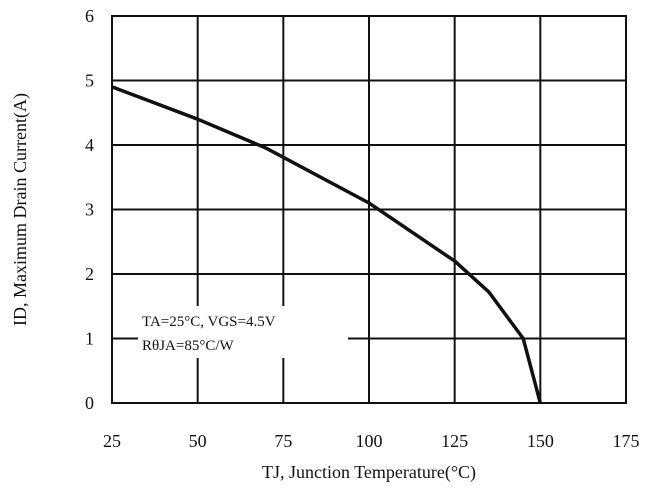  I want to click on annotation-line-2: RθJA=85°C/W, so click(188, 346).